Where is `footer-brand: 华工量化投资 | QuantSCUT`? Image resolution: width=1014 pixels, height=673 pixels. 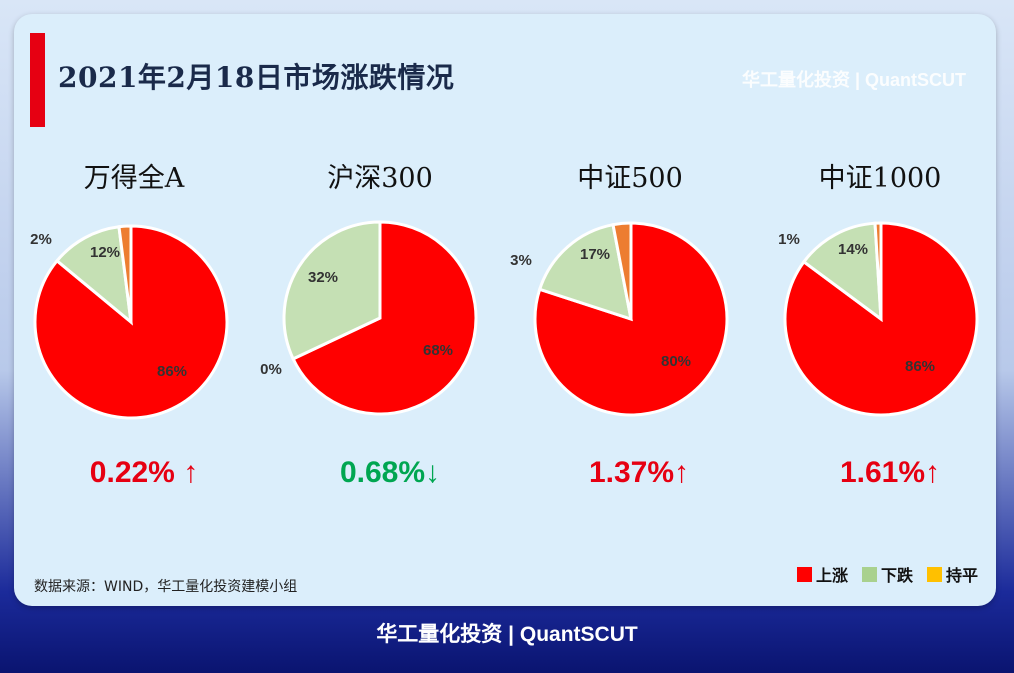 footer-brand: 华工量化投资 | QuantSCUT is located at coordinates (507, 634).